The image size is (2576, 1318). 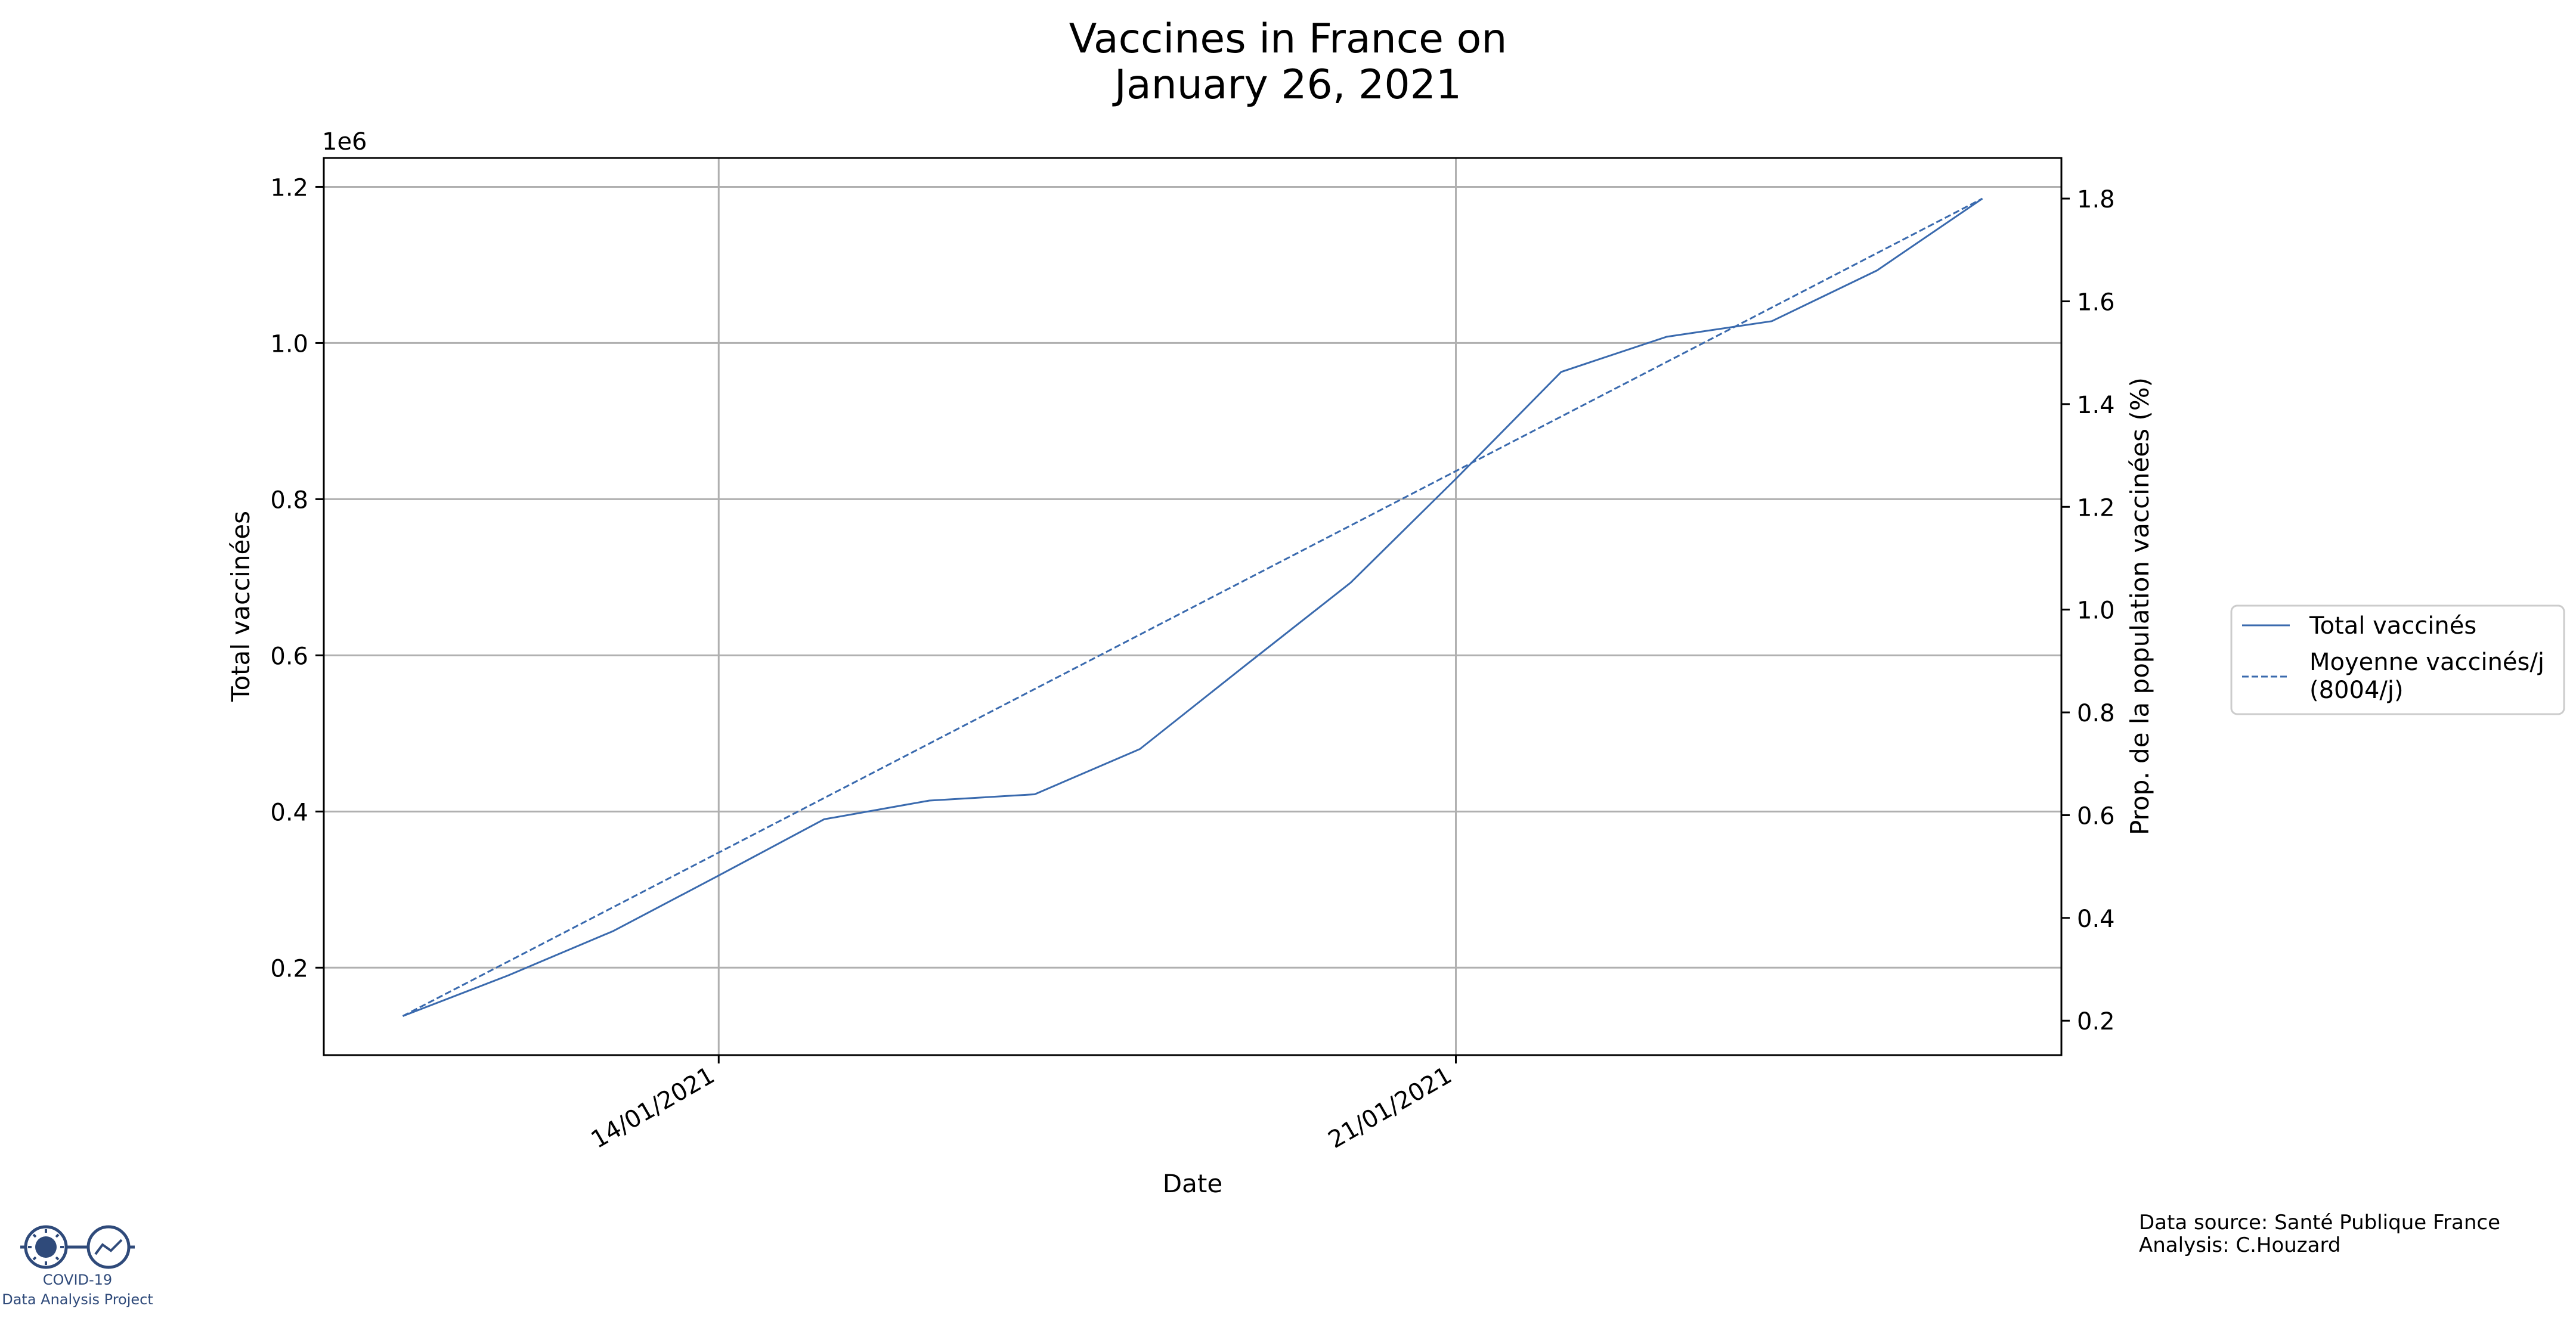 I want to click on y2-tick-label: 0.2, so click(x=2096, y=1021).